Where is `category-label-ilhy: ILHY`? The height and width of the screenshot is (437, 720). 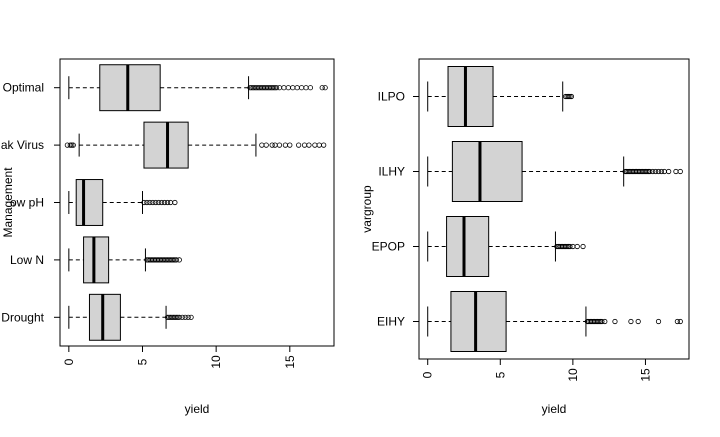 category-label-ilhy: ILHY is located at coordinates (391, 172).